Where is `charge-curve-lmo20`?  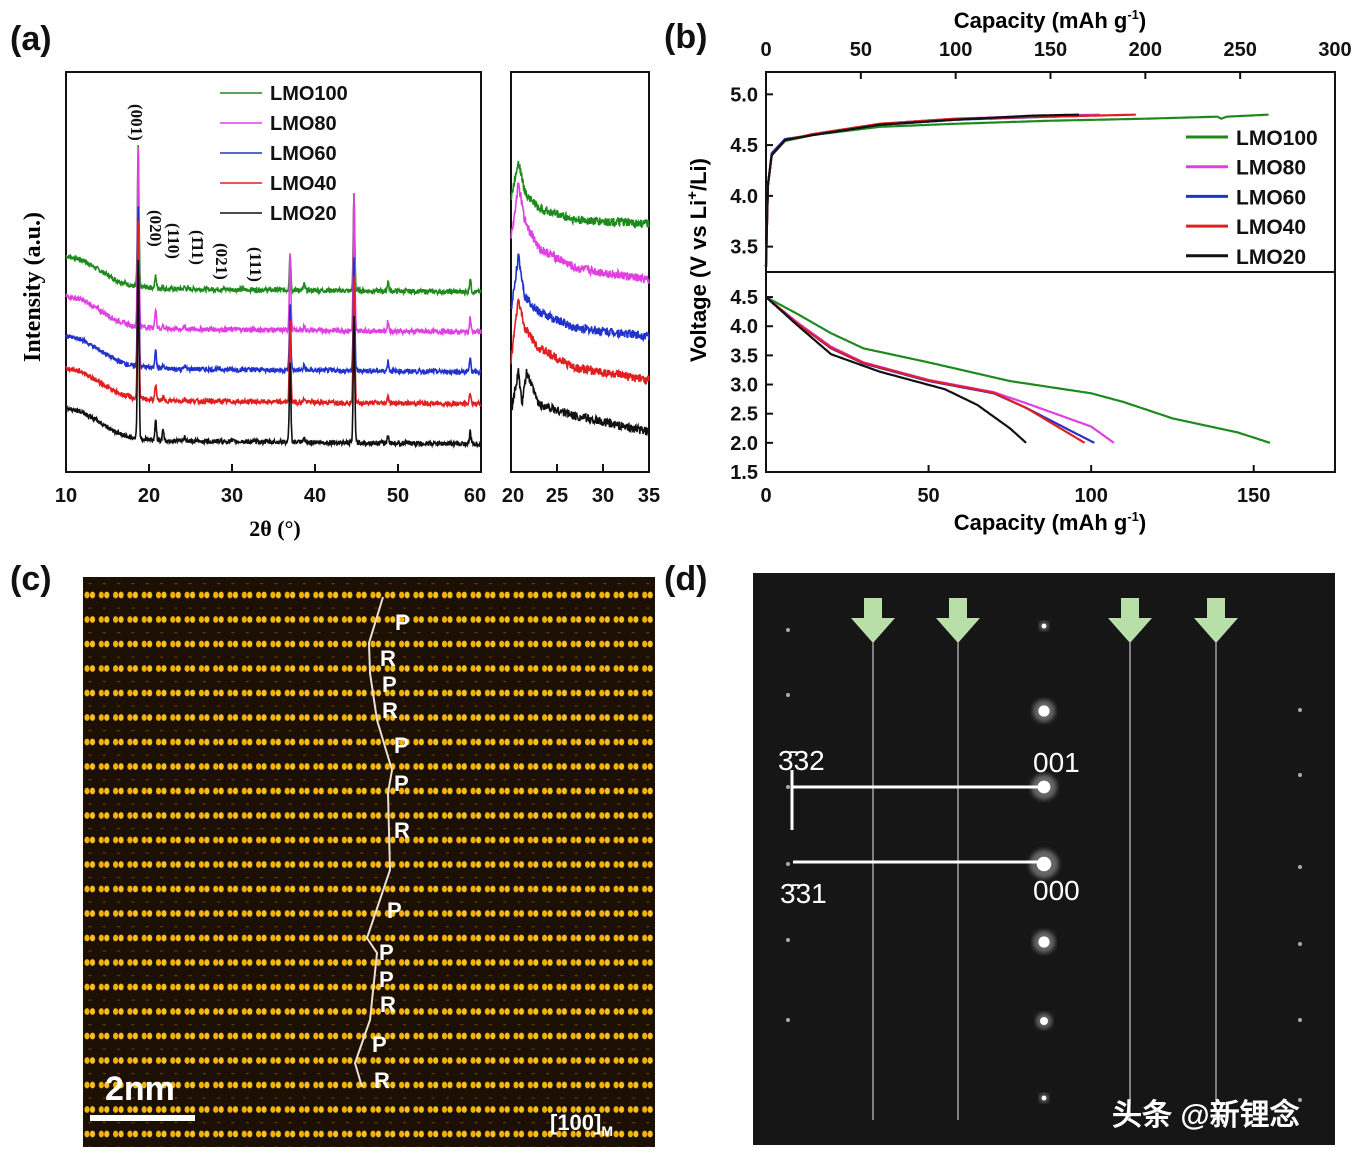
charge-curve-lmo20 is located at coordinates (922, 190).